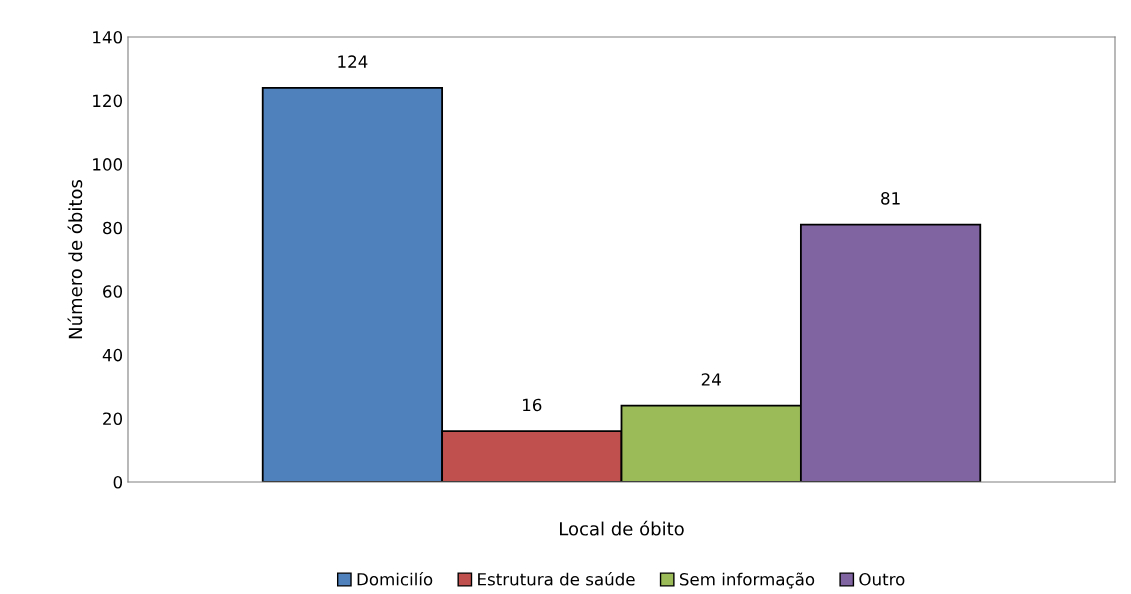  What do you see at coordinates (112, 355) in the screenshot?
I see `y-tick-label: 40` at bounding box center [112, 355].